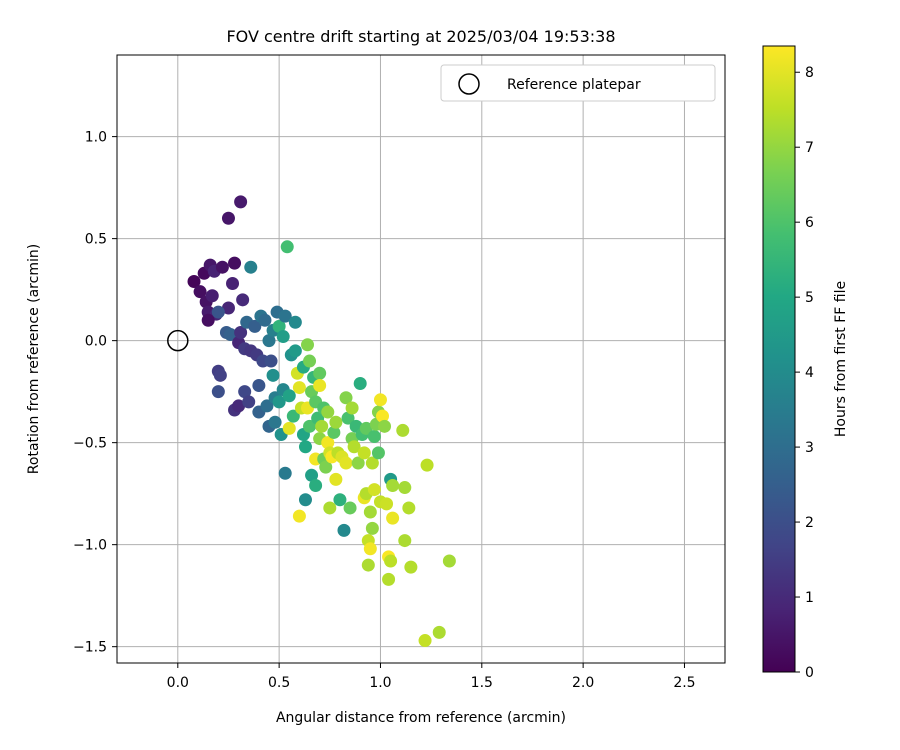 Image resolution: width=900 pixels, height=750 pixels. What do you see at coordinates (469, 84) in the screenshot?
I see `legend-marker-icon` at bounding box center [469, 84].